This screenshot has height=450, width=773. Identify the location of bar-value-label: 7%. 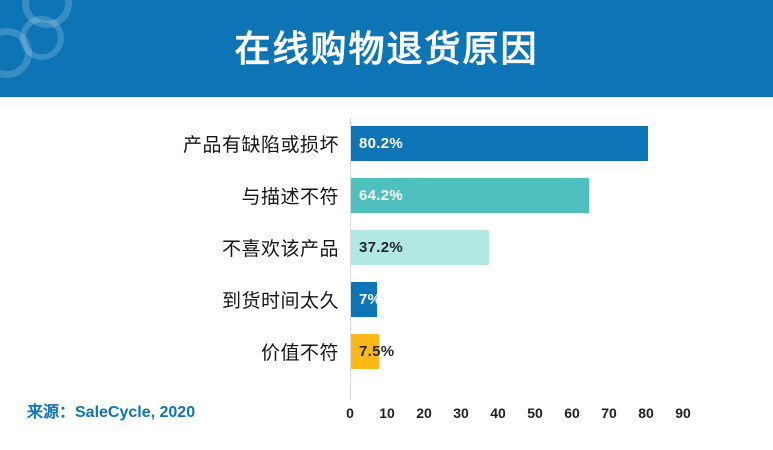
(370, 299).